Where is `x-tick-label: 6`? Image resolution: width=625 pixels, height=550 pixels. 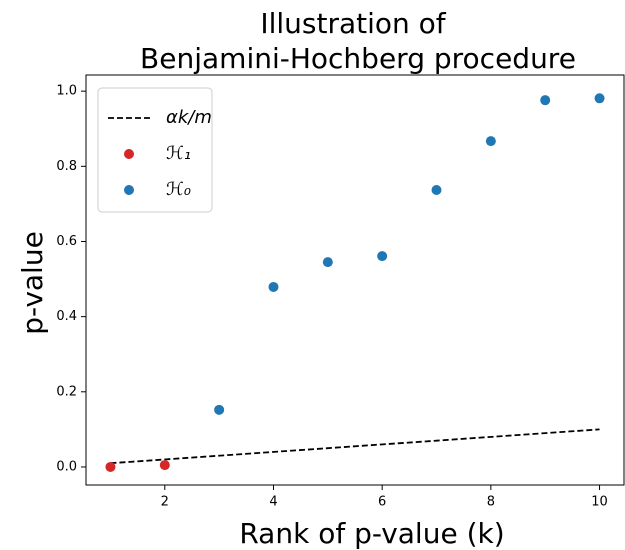 x-tick-label: 6 is located at coordinates (382, 502).